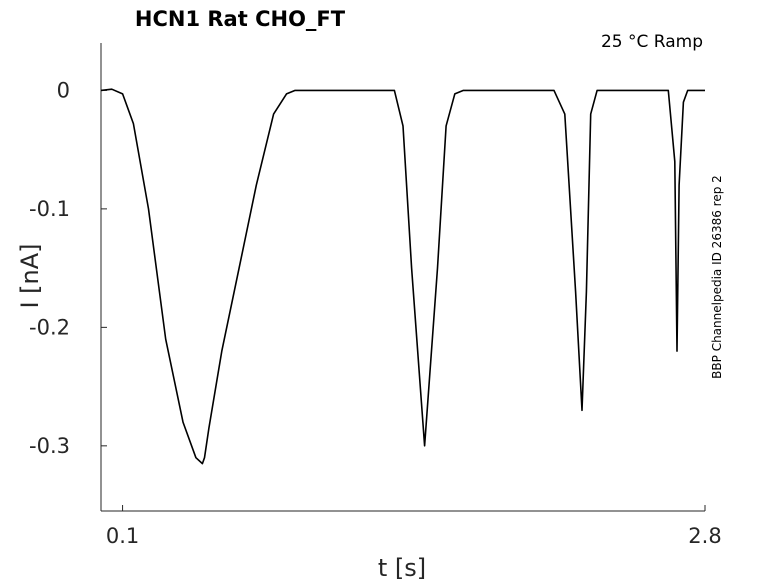 The width and height of the screenshot is (778, 583). Describe the element at coordinates (49, 446) in the screenshot. I see `y-tick-label: -0.3` at that location.